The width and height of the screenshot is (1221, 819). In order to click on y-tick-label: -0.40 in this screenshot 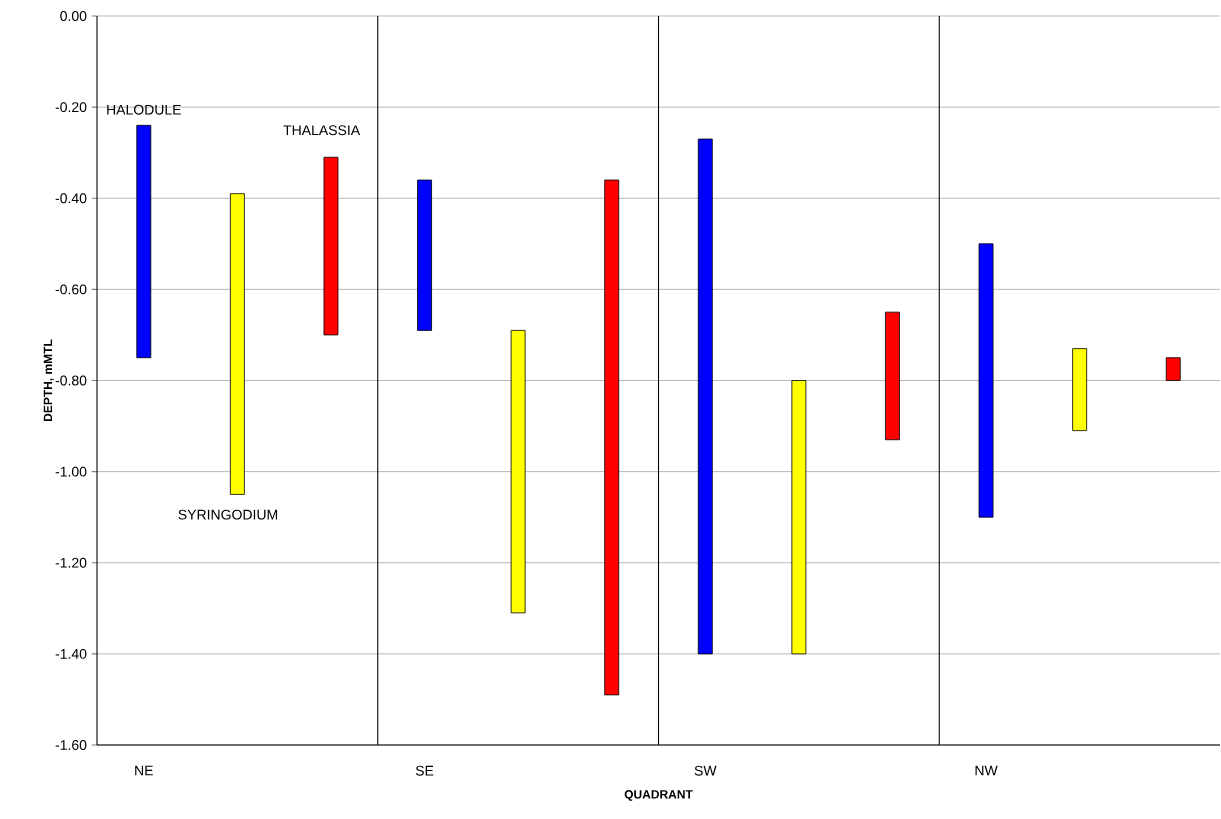, I will do `click(71, 198)`.